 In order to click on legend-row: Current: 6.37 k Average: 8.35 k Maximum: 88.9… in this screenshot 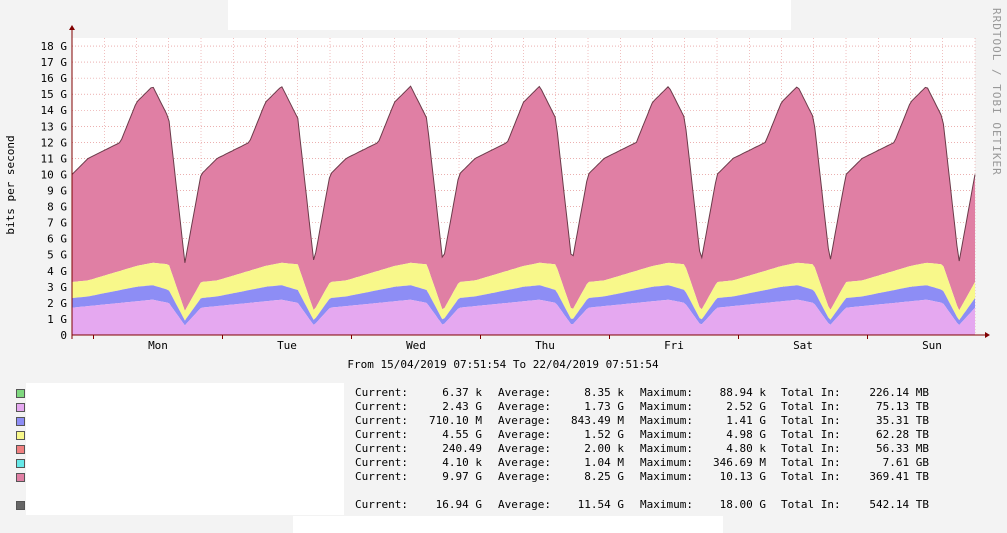, I will do `click(503, 393)`.